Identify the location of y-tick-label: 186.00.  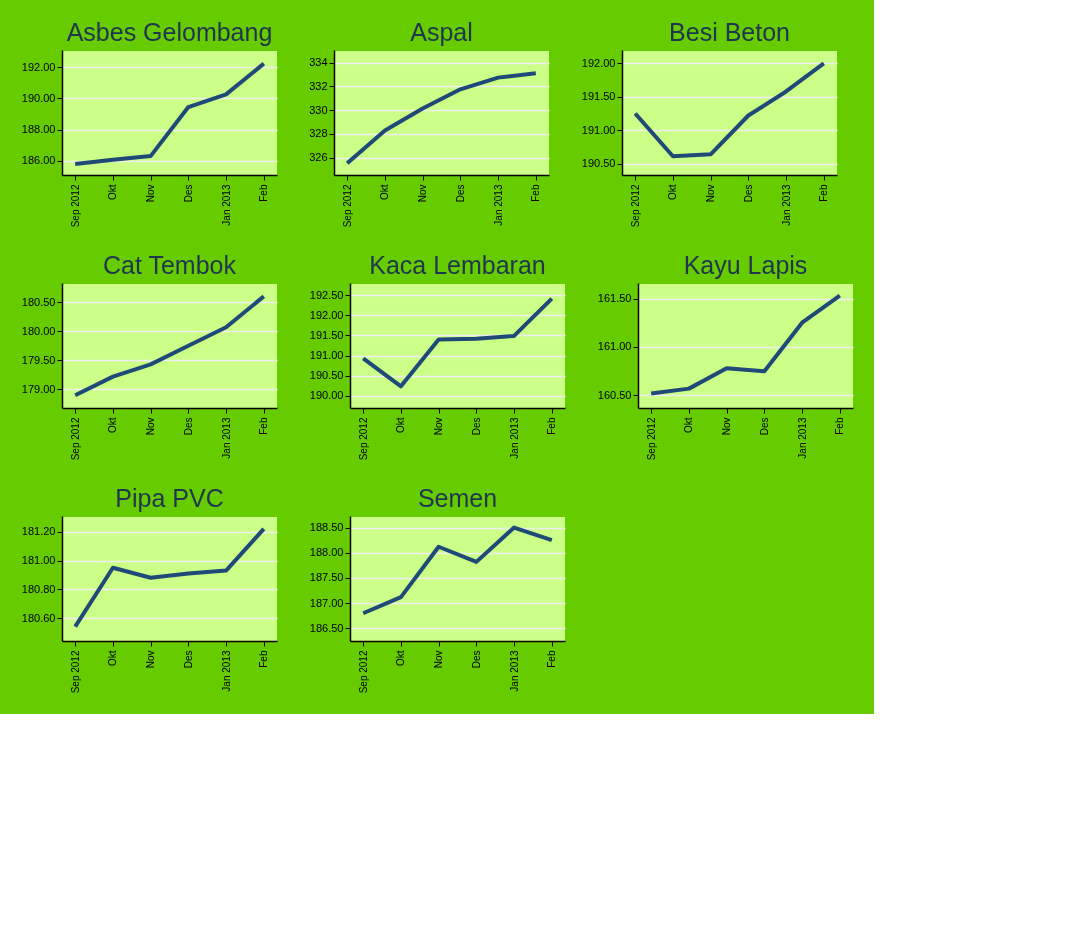
(38, 160).